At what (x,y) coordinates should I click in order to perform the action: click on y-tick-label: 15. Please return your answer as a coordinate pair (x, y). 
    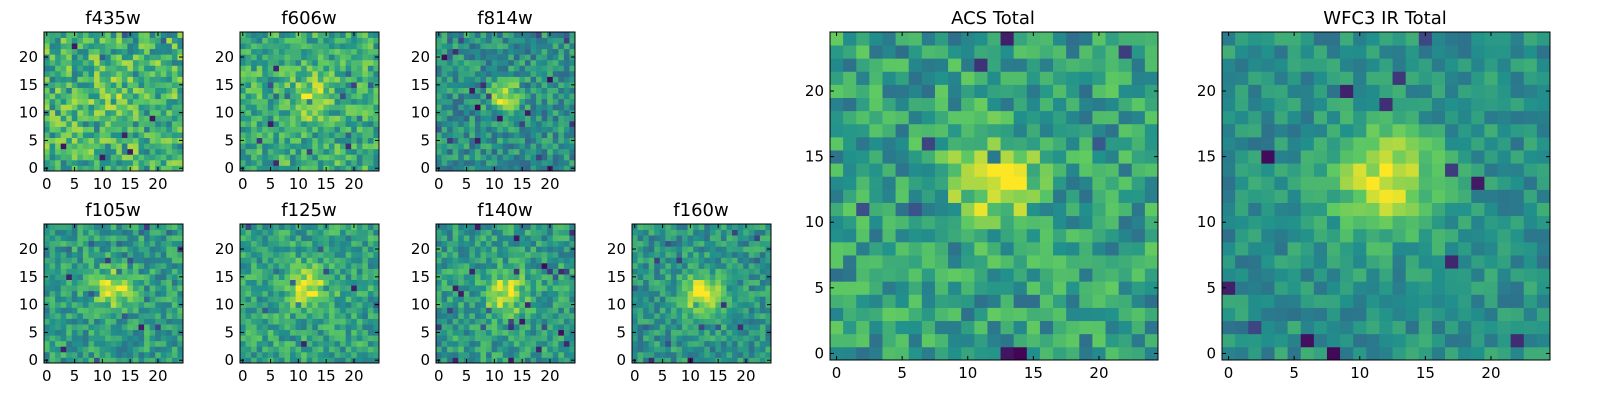
    Looking at the image, I should click on (28, 85).